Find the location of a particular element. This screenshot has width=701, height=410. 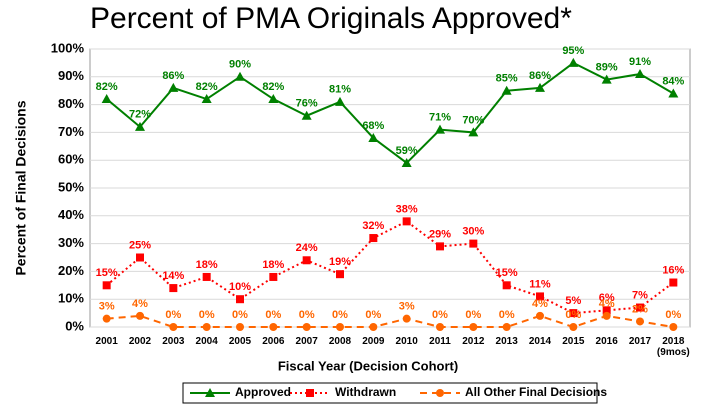

legend-label: All Other Final Decisions is located at coordinates (536, 392).